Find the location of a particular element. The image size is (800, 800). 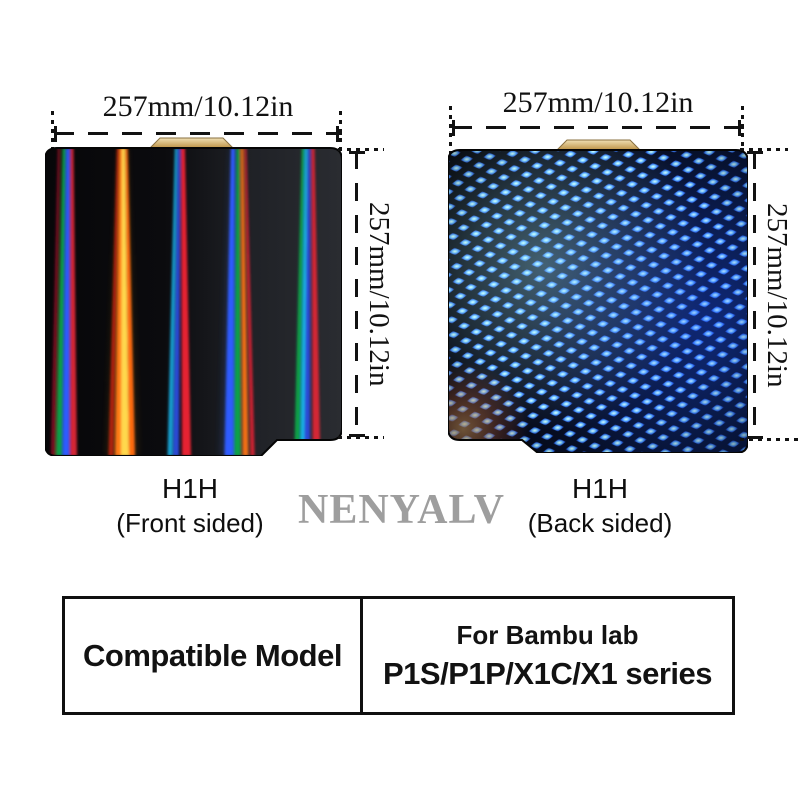

back-width-dimension-line is located at coordinates (598, 127).